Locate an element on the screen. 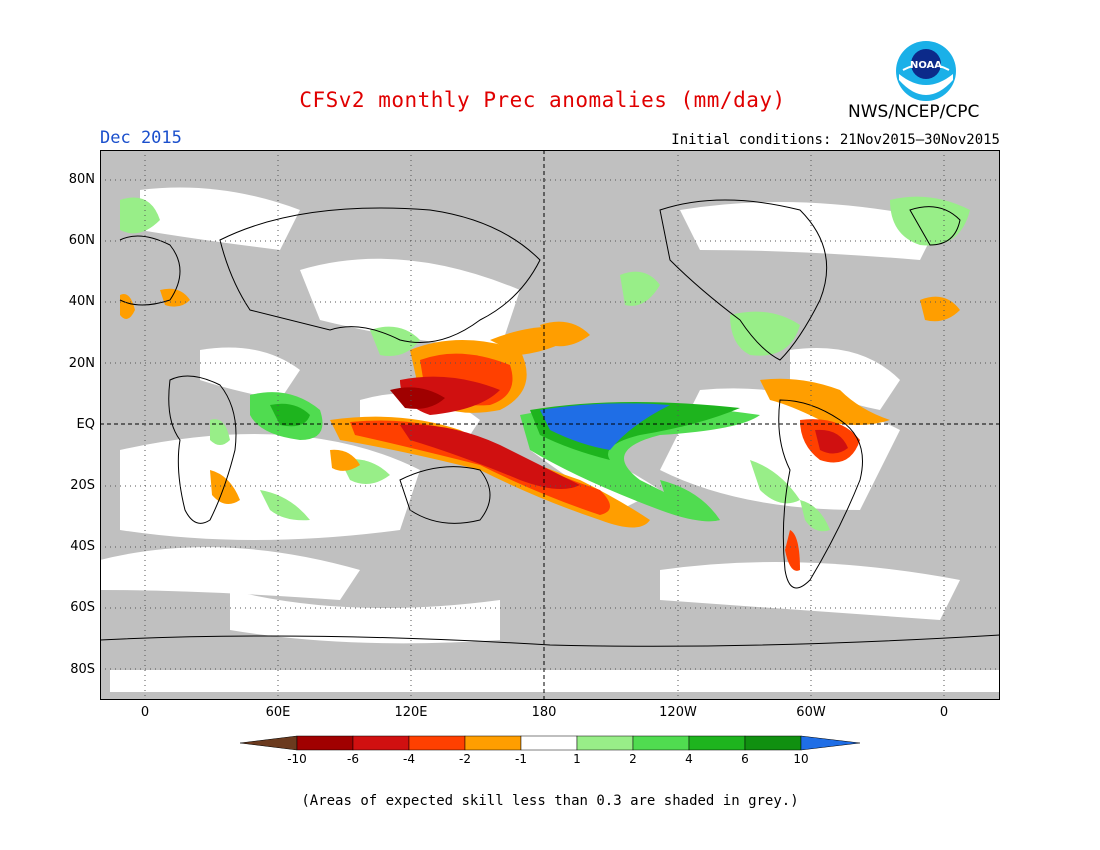  legend-label-9: 6 is located at coordinates (745, 759).